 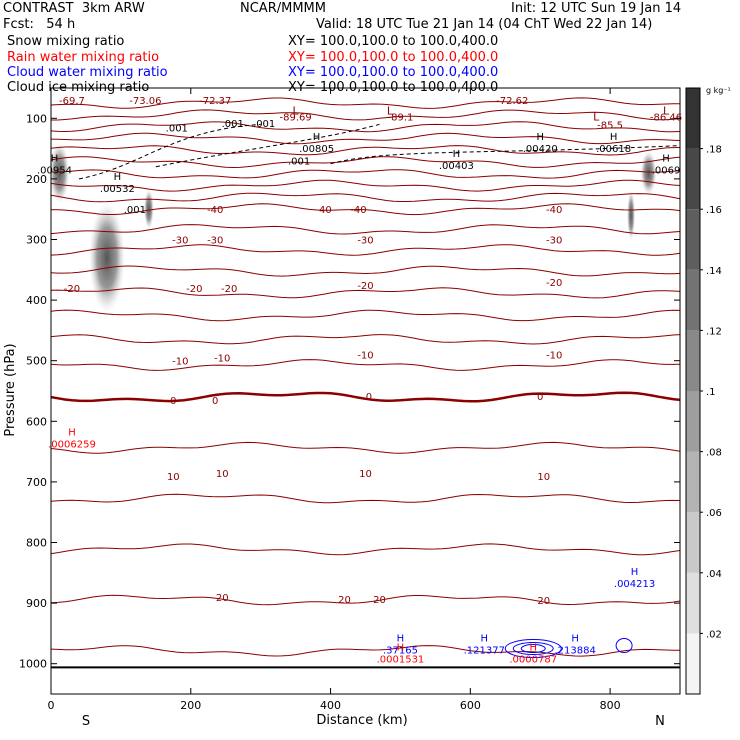 What do you see at coordinates (173, 477) in the screenshot?
I see `temperature-label: 10` at bounding box center [173, 477].